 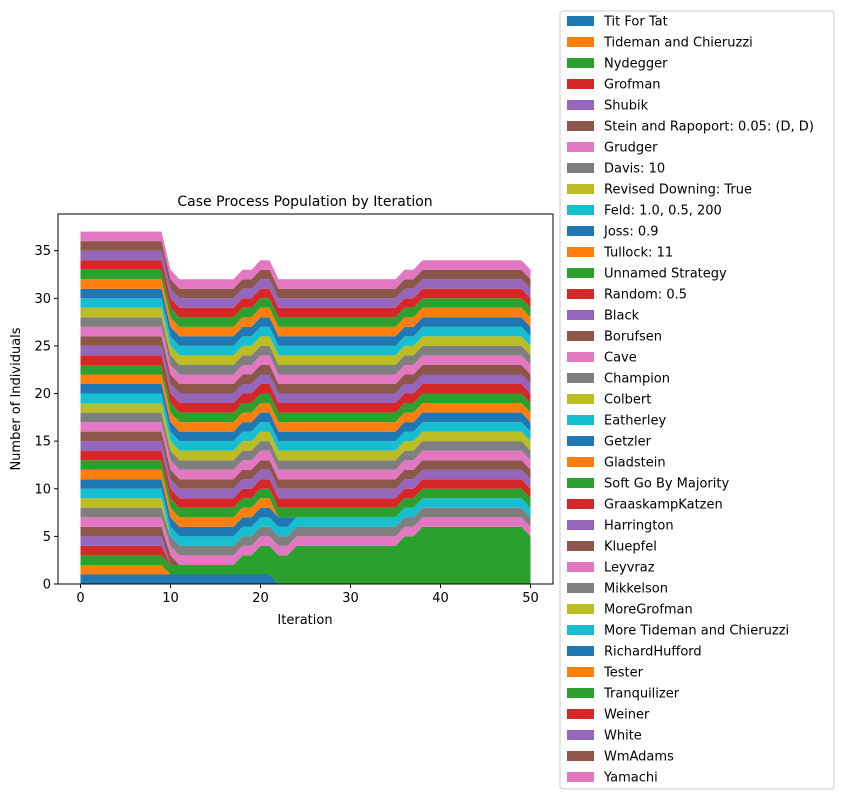 What do you see at coordinates (696, 631) in the screenshot?
I see `legend-entry-label: More Tideman and Chieruzzi` at bounding box center [696, 631].